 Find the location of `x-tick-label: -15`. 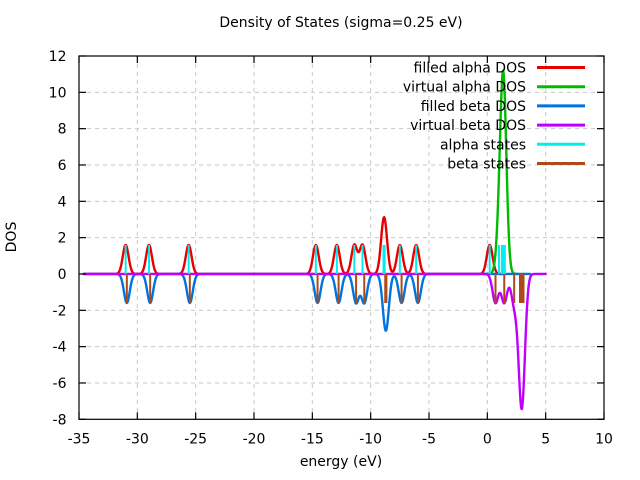

x-tick-label: -15 is located at coordinates (312, 440).